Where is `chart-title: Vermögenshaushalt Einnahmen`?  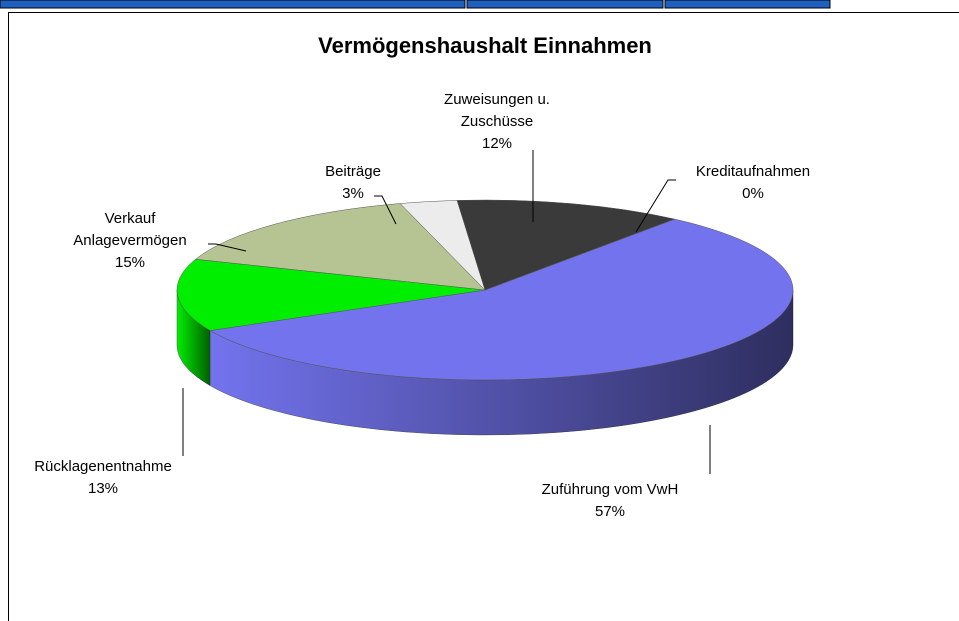
chart-title: Vermögenshaushalt Einnahmen is located at coordinates (485, 45).